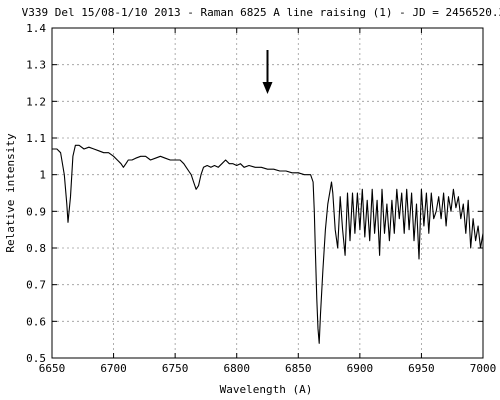  What do you see at coordinates (36, 101) in the screenshot?
I see `y-tick-label: 1.2` at bounding box center [36, 101].